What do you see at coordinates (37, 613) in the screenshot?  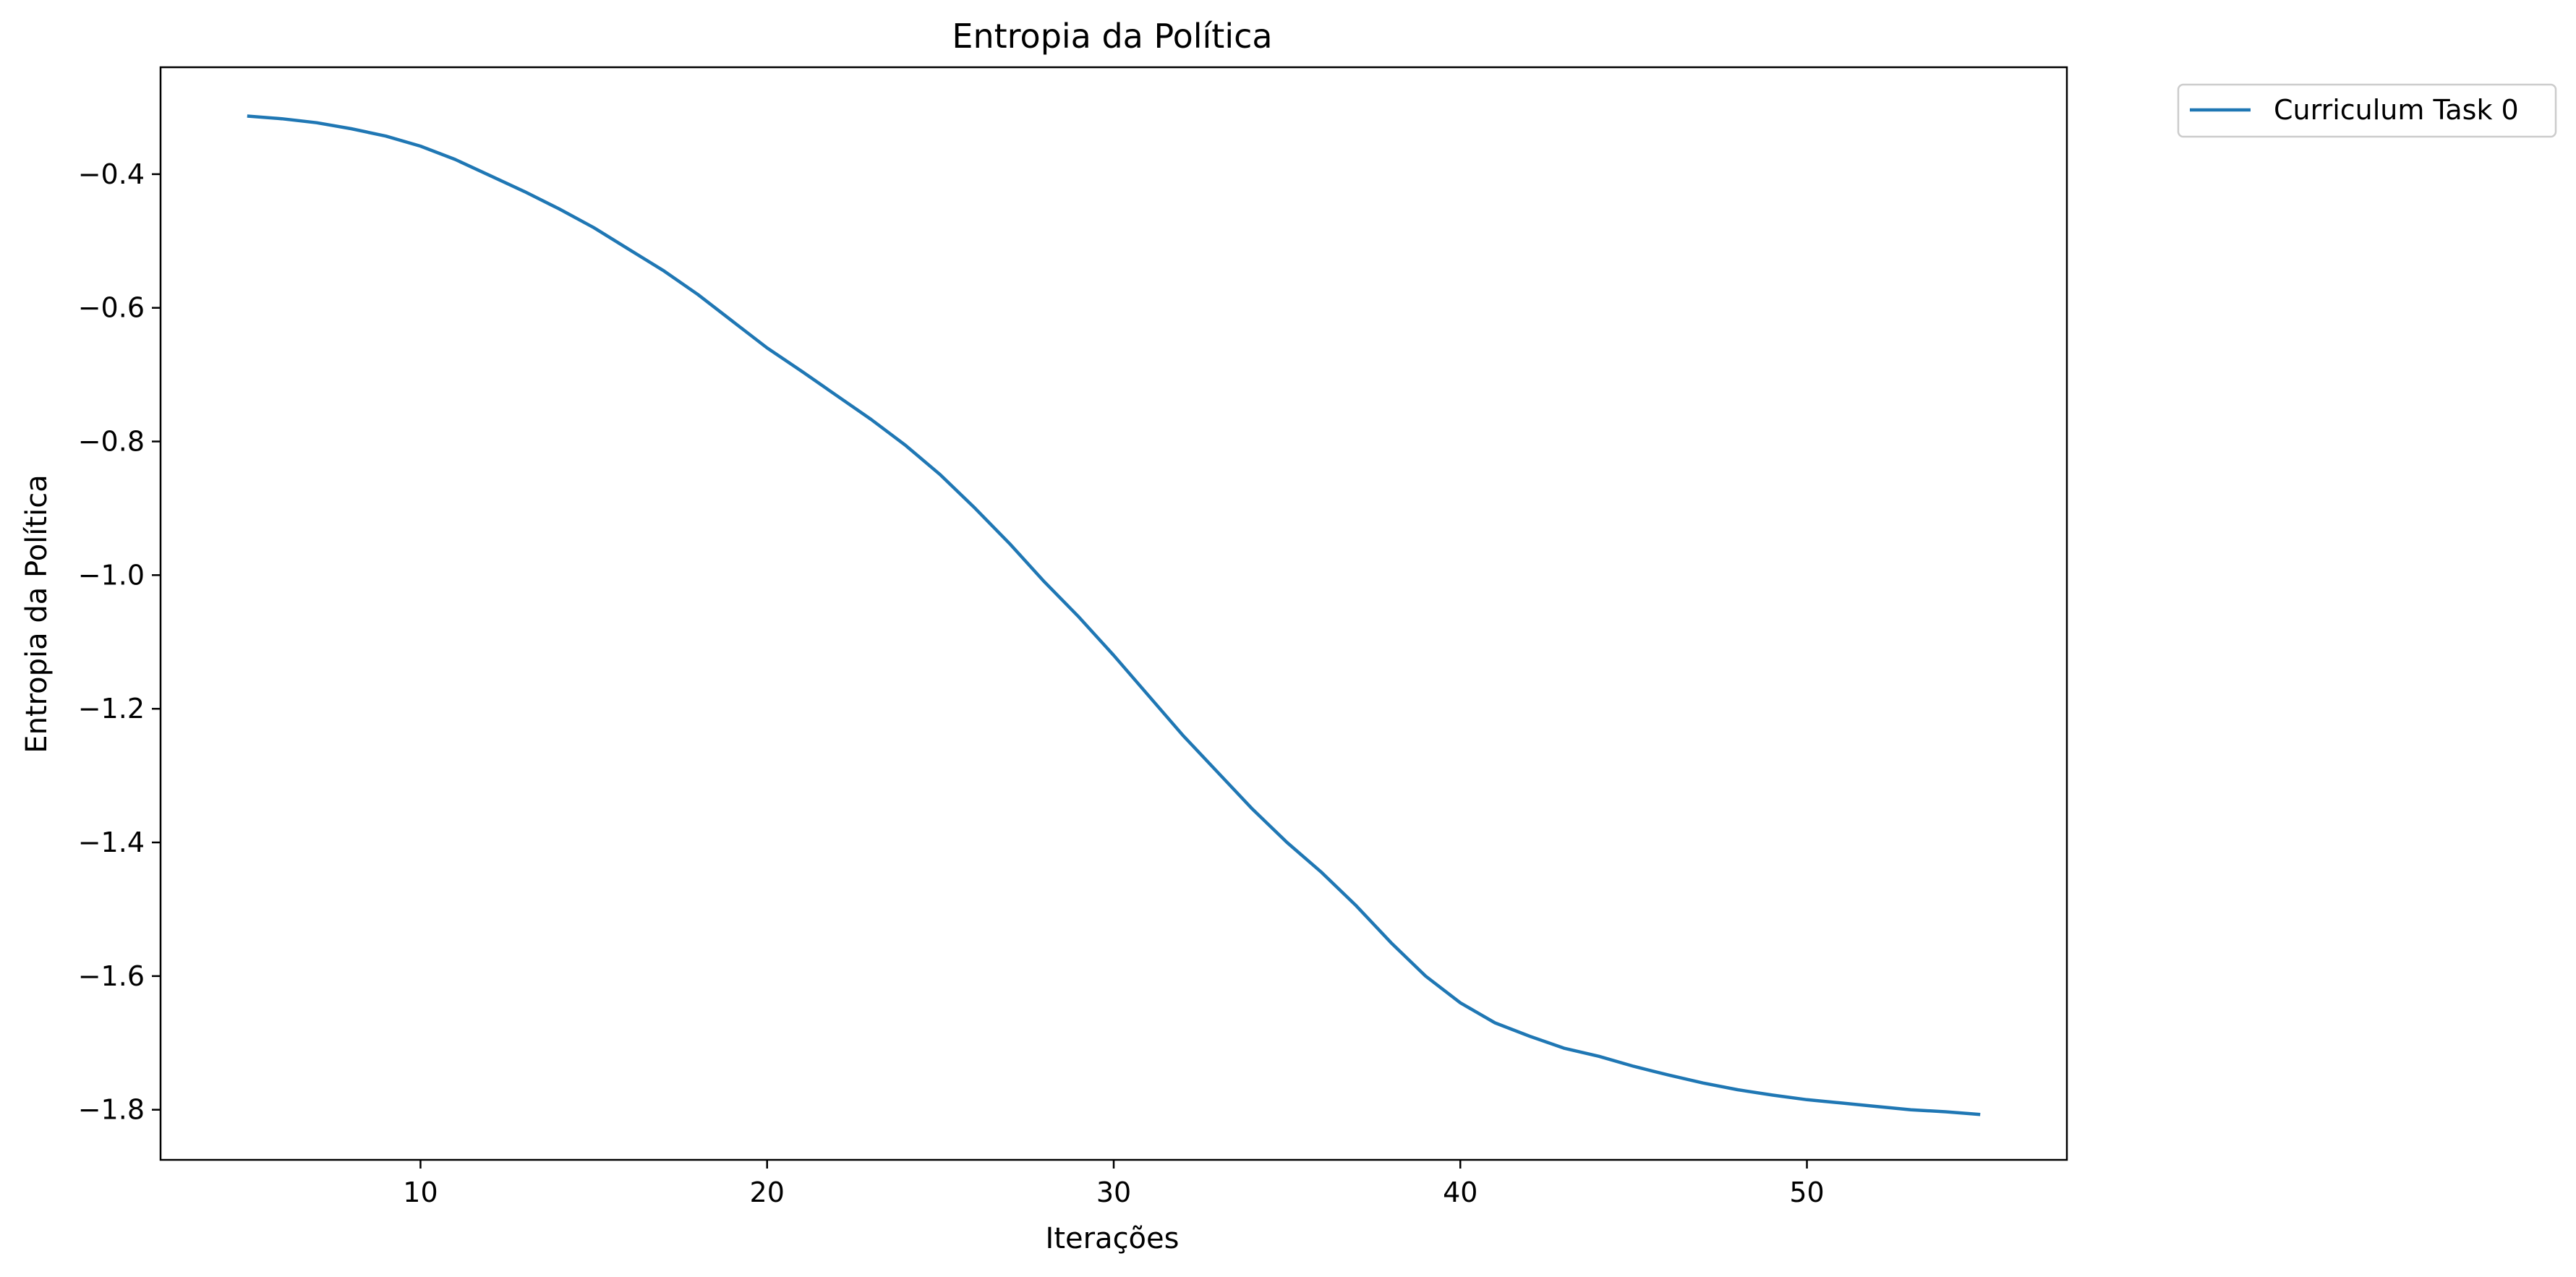 I see `y-axis-label: Entropia da Política` at bounding box center [37, 613].